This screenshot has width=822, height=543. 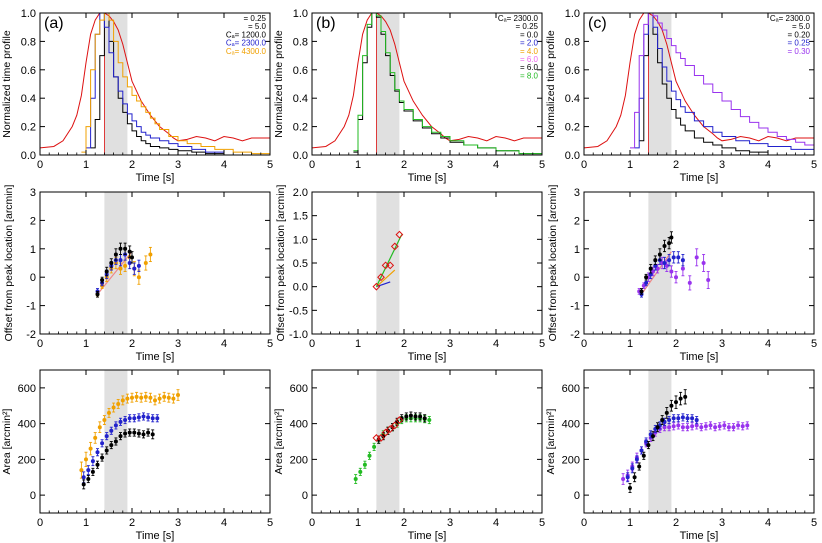 I want to click on y-tick-label: 1.5, so click(x=300, y=217).